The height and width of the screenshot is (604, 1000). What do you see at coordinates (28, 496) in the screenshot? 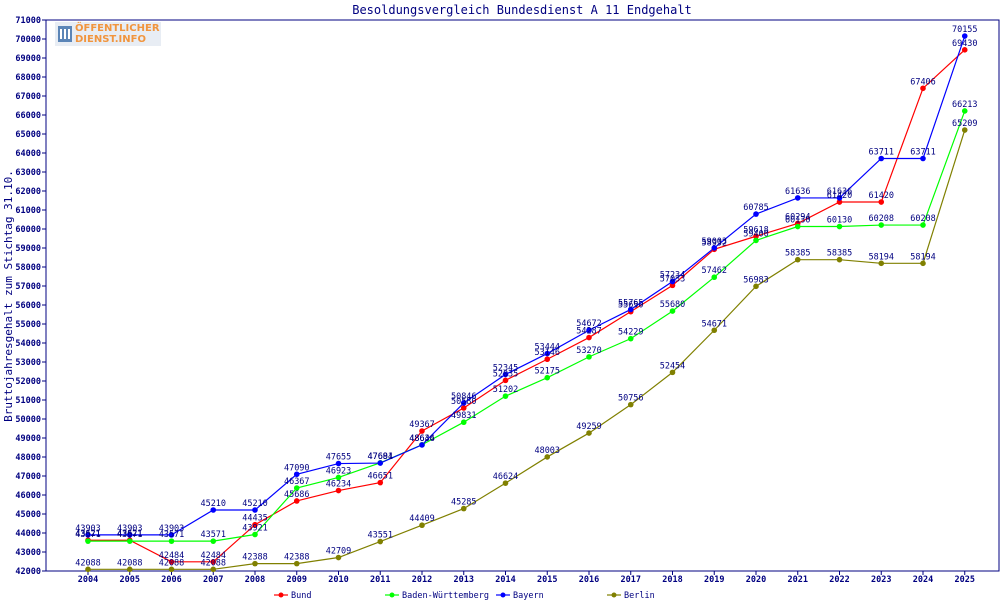
I see `y-tick-label: 46000` at bounding box center [28, 496].